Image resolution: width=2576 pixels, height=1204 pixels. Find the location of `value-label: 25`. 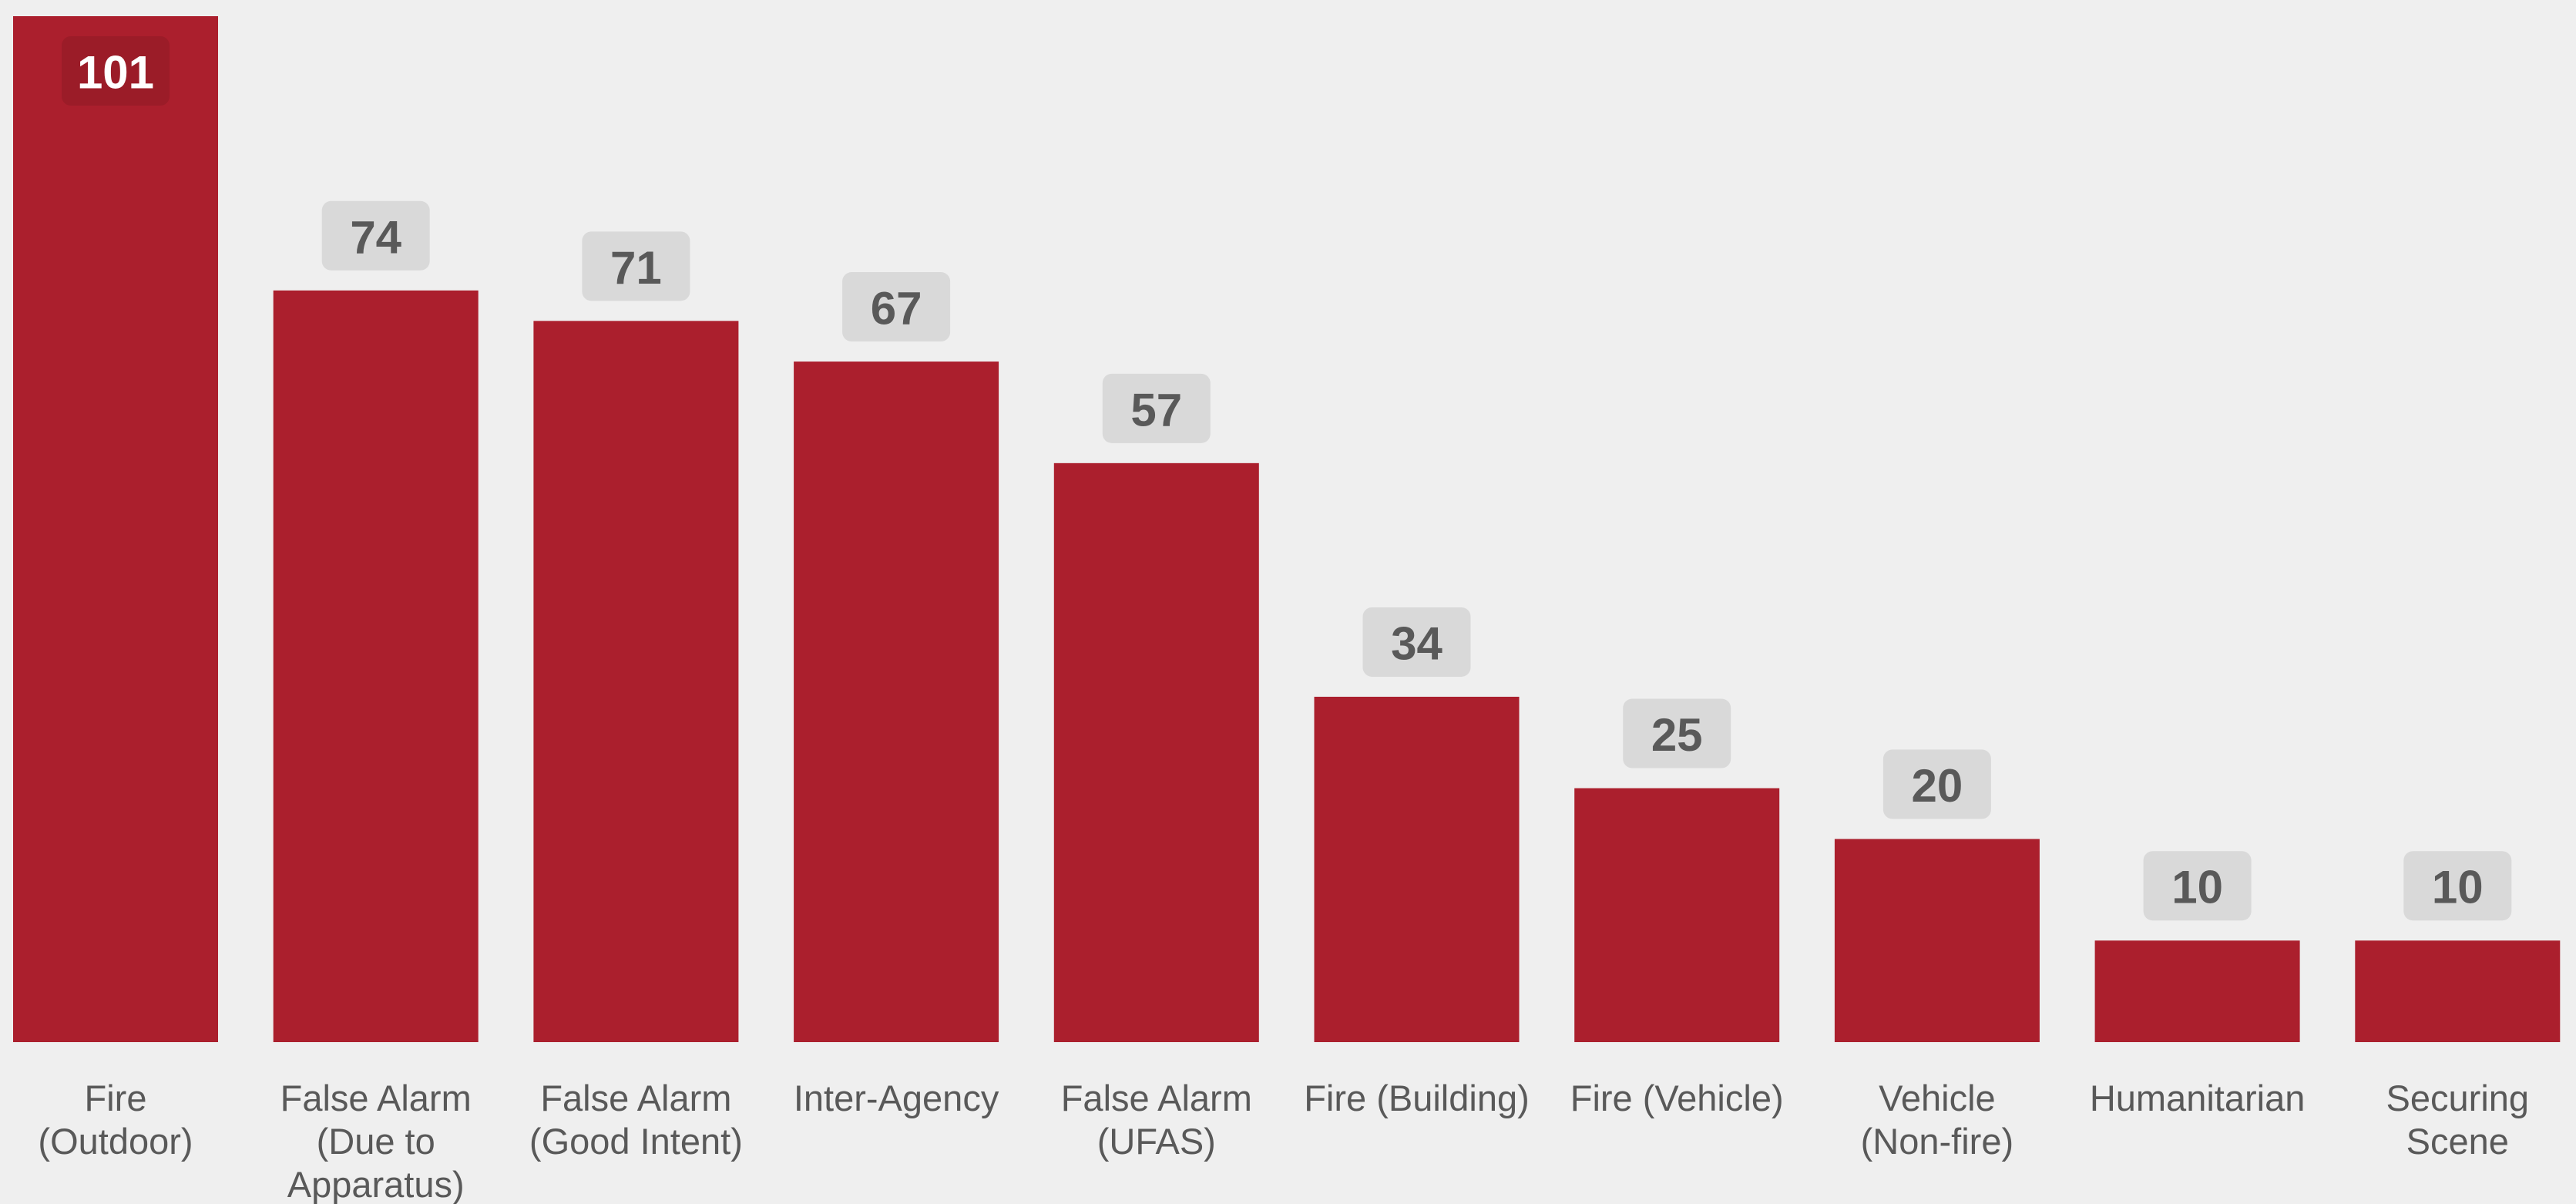

value-label: 25 is located at coordinates (1677, 735).